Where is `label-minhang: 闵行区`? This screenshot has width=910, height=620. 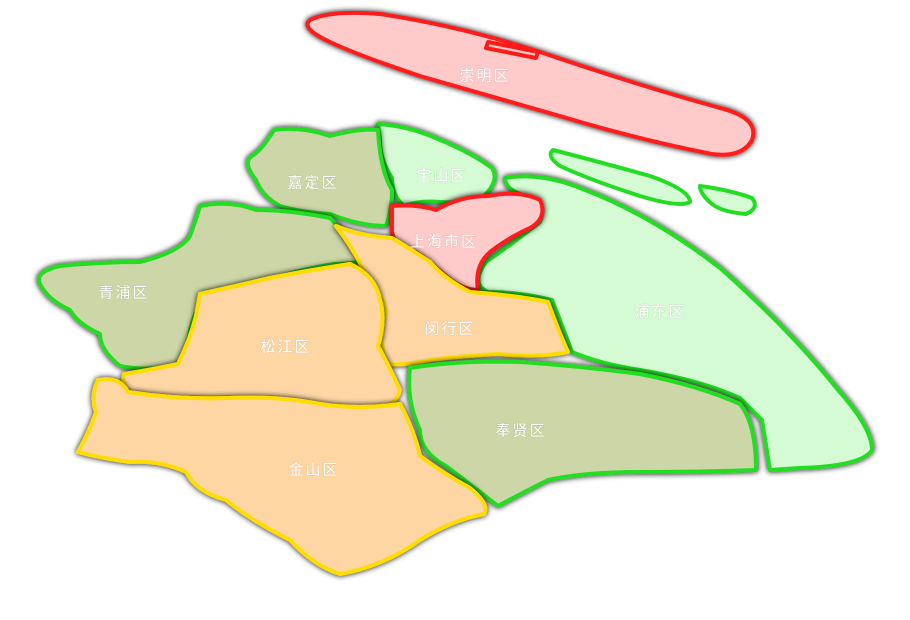 label-minhang: 闵行区 is located at coordinates (449, 329).